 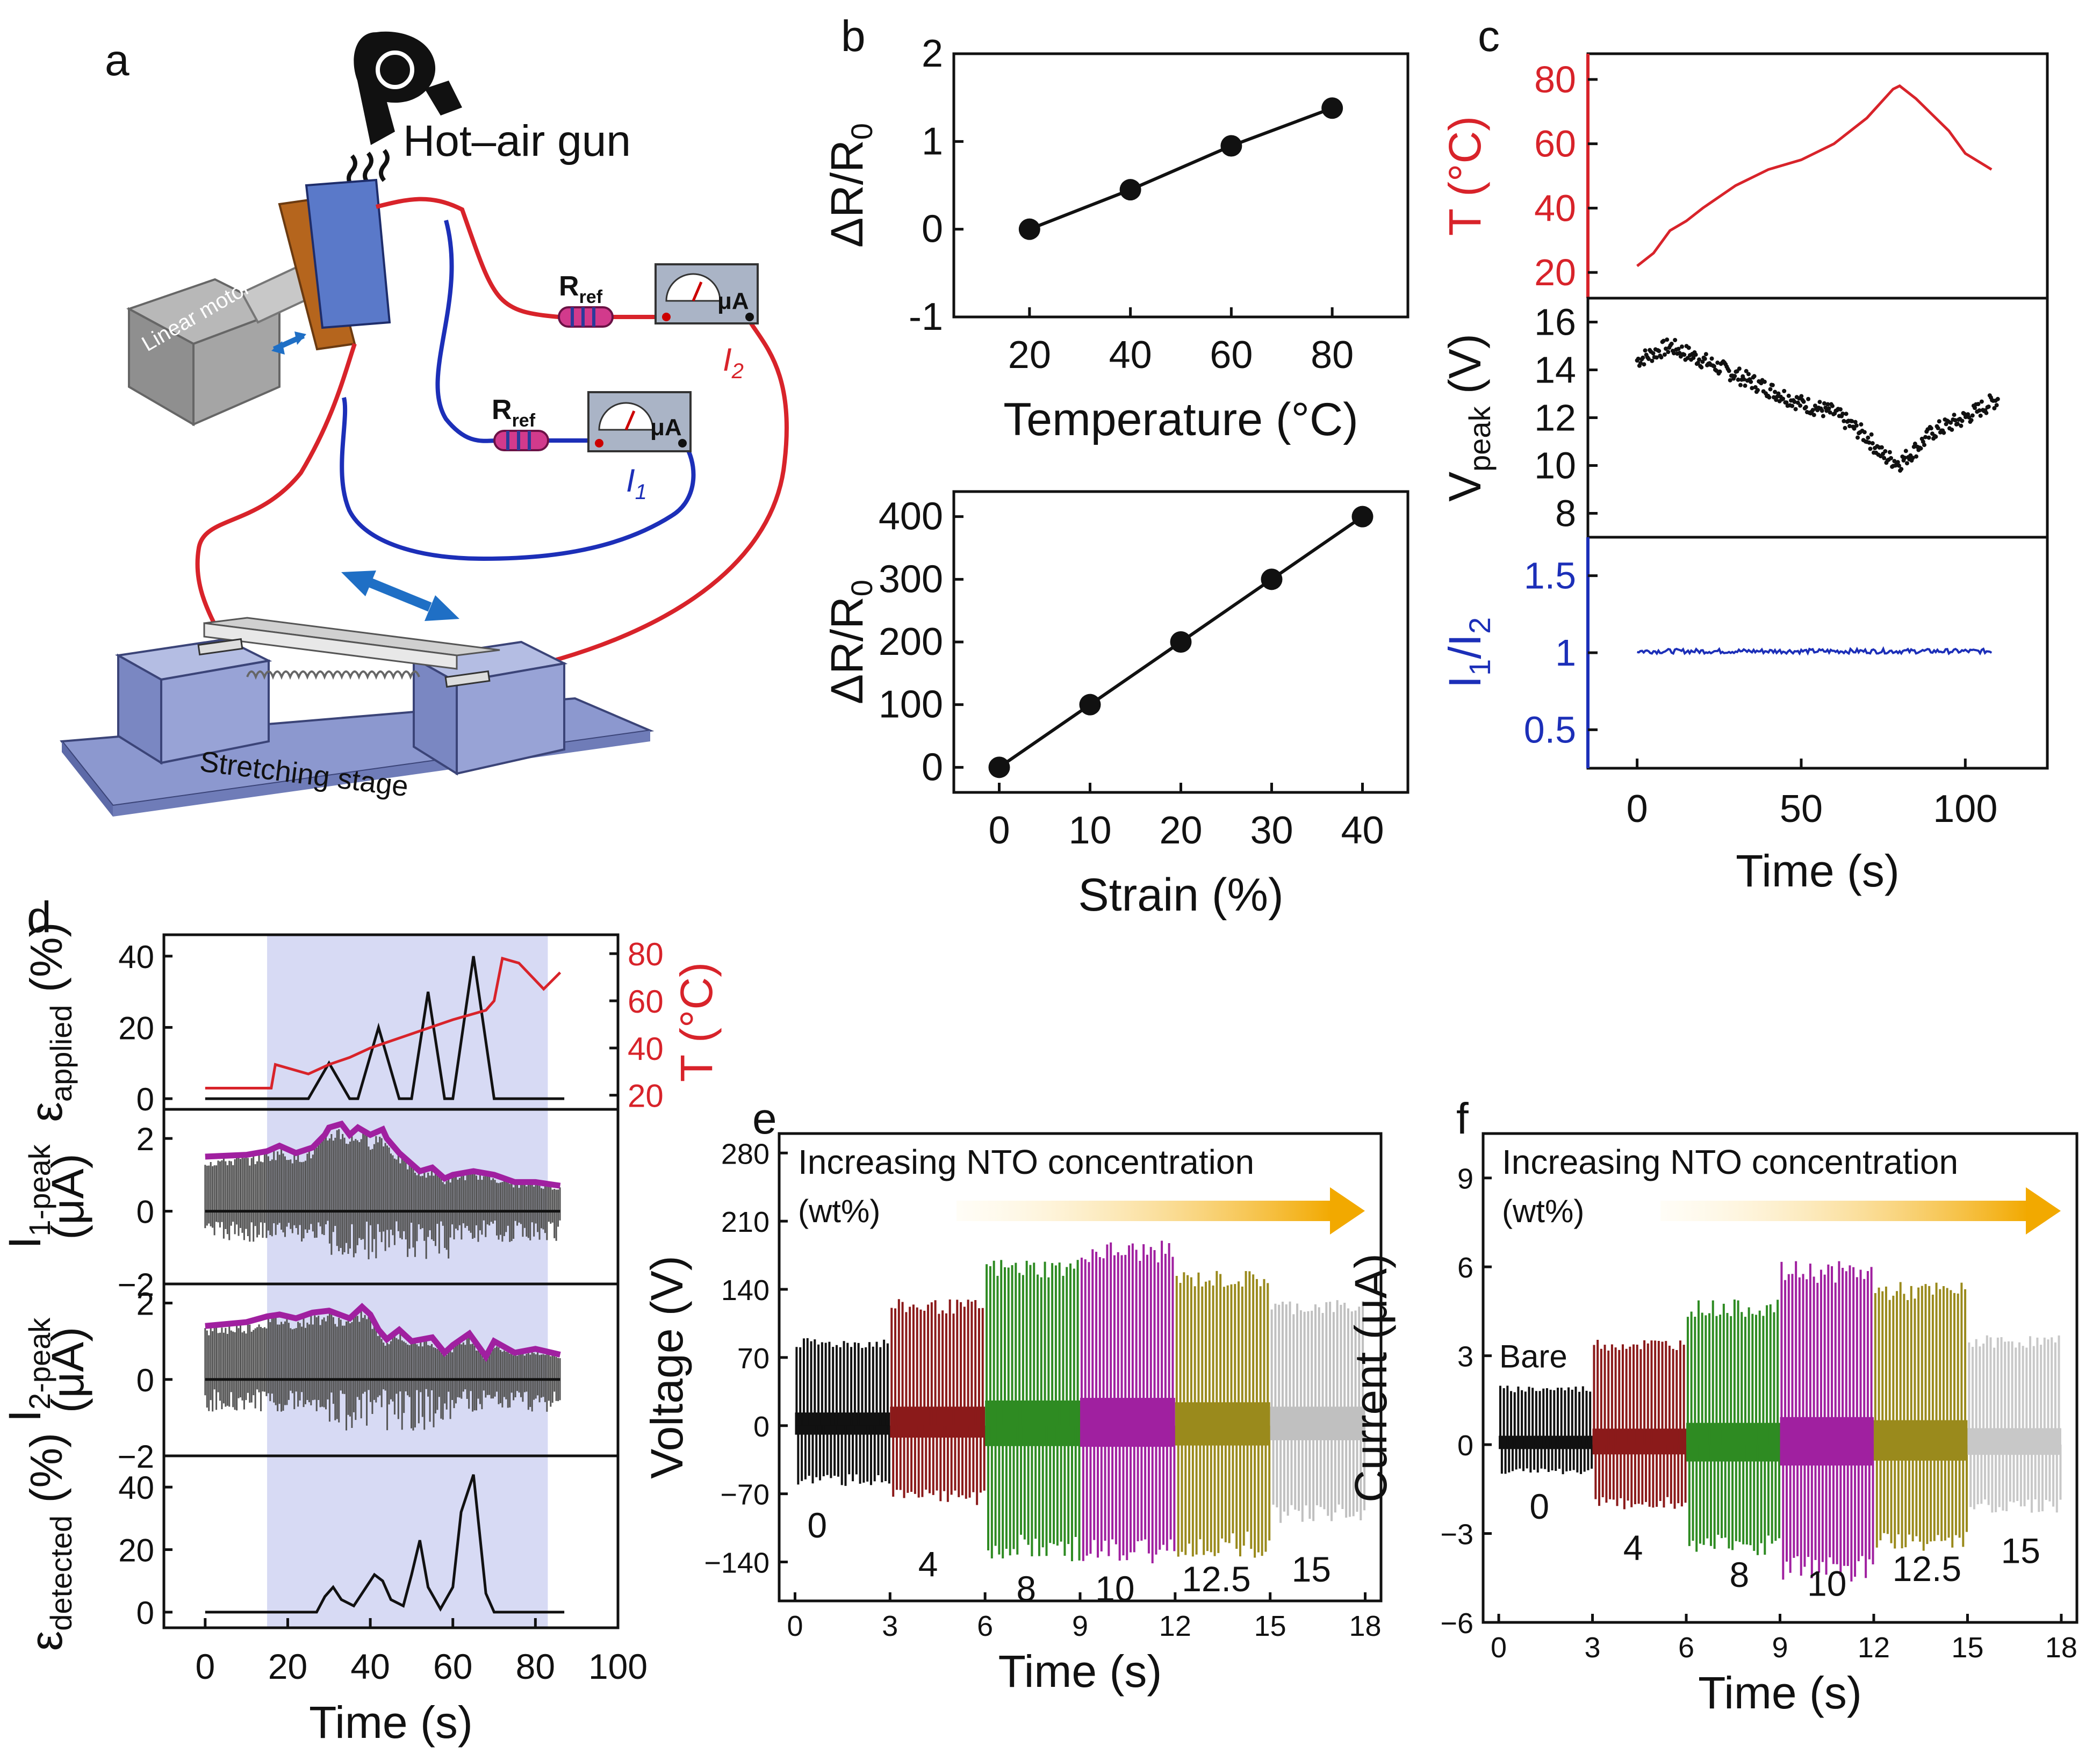 What do you see at coordinates (383, 1332) in the screenshot?
I see `peak-envelope` at bounding box center [383, 1332].